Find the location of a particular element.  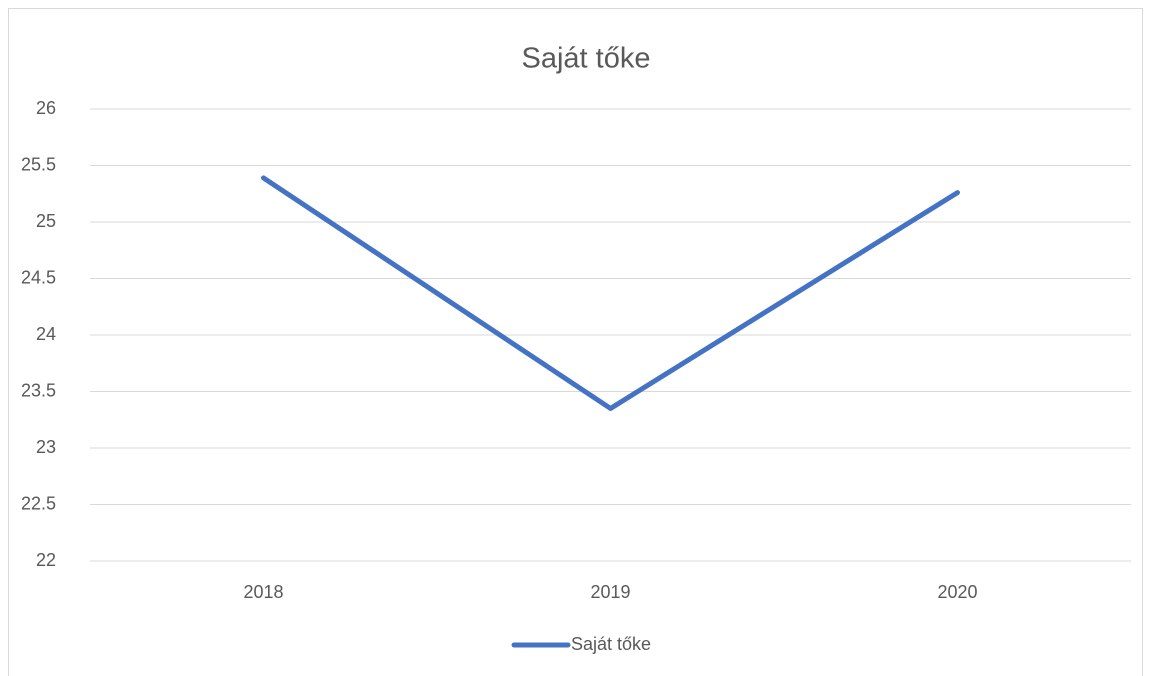

y-tick-label: 23.5 is located at coordinates (38, 390).